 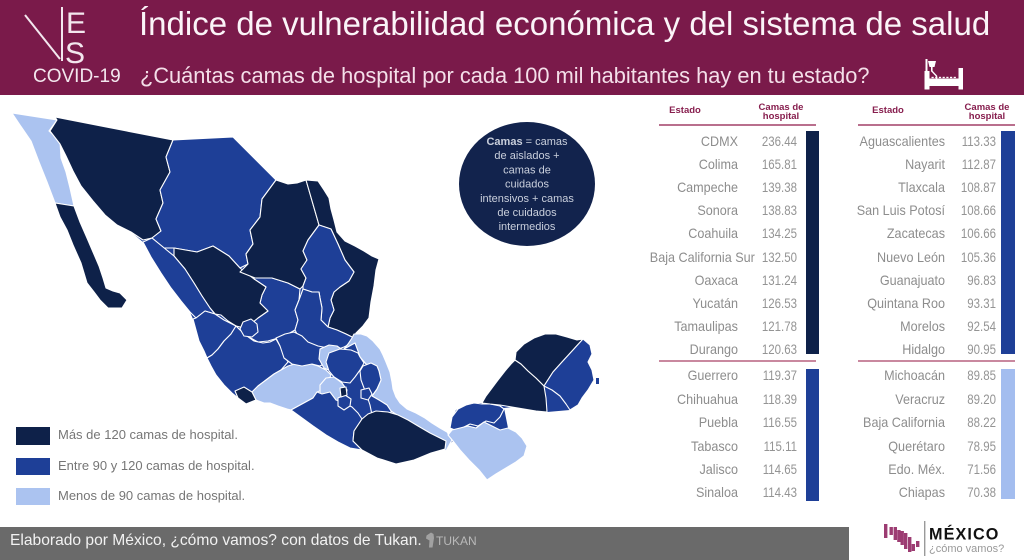 I want to click on svg-text: de aislados +, so click(x=526, y=156).